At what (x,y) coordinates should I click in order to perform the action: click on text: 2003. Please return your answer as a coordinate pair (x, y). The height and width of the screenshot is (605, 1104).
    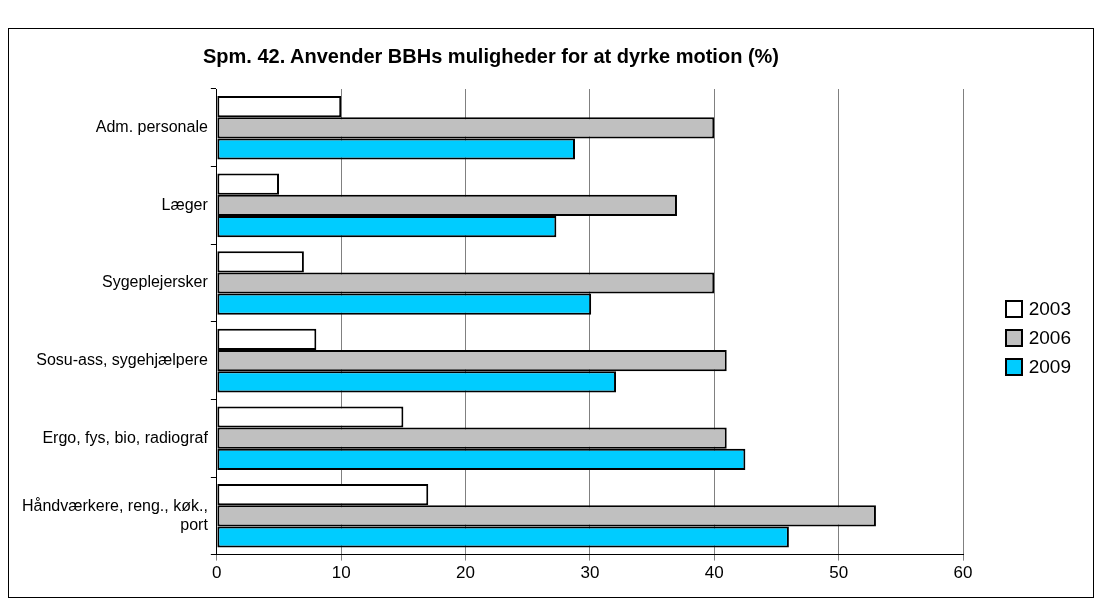
    Looking at the image, I should click on (1049, 308).